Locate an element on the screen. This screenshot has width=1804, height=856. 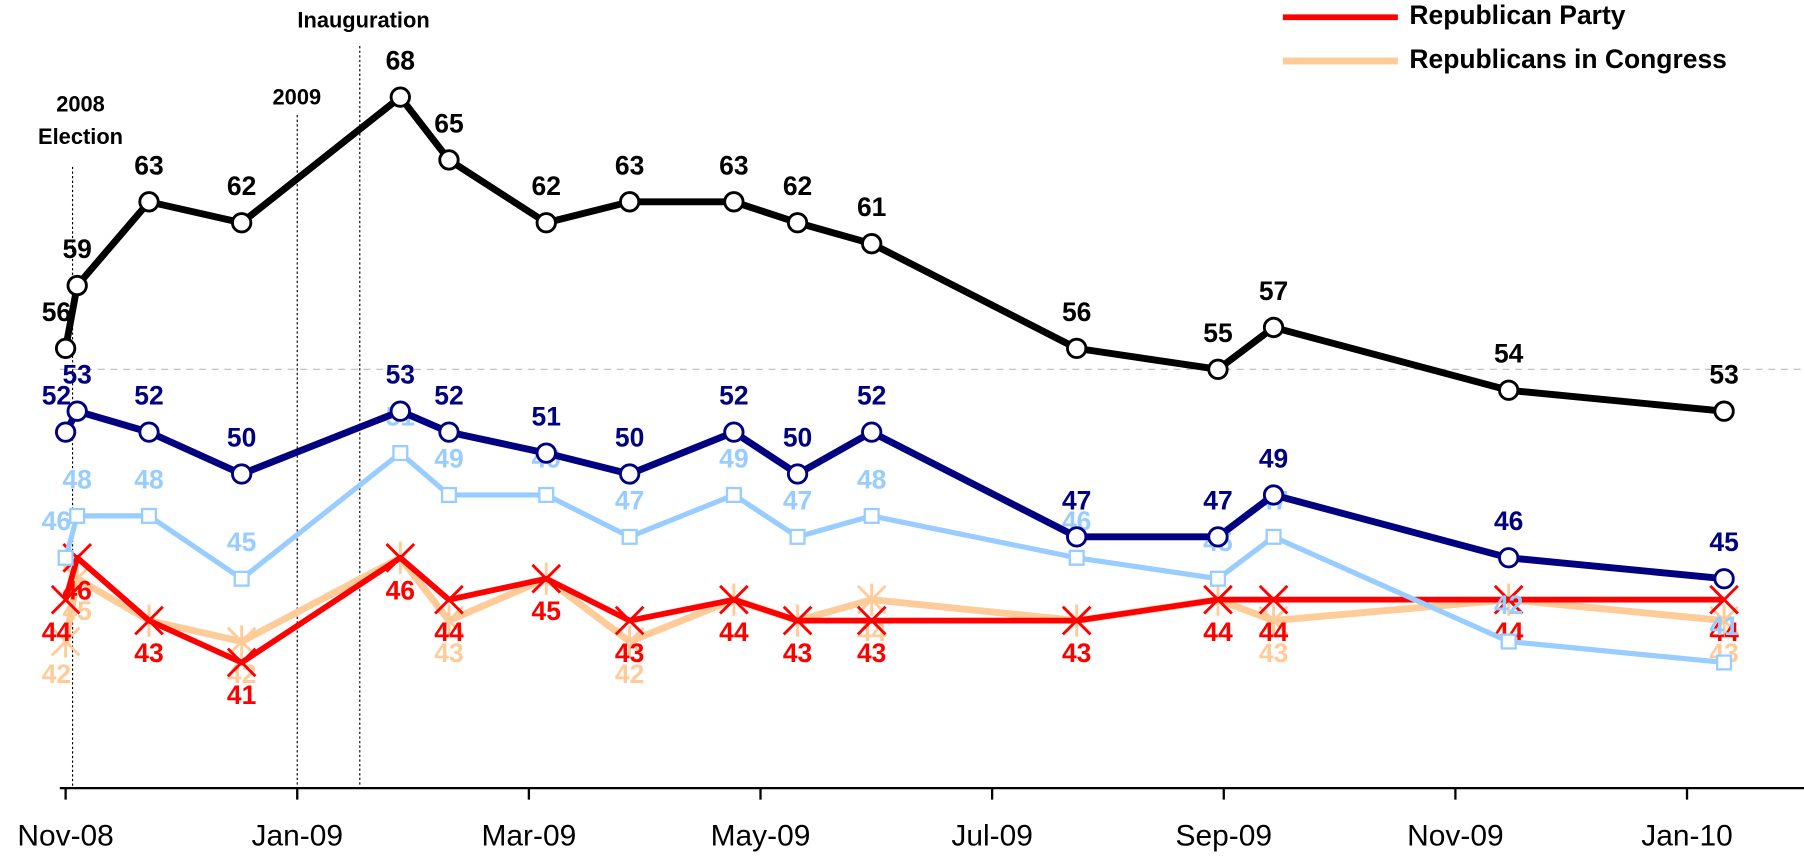
x-tick-label: Nov-08 is located at coordinates (65, 835).